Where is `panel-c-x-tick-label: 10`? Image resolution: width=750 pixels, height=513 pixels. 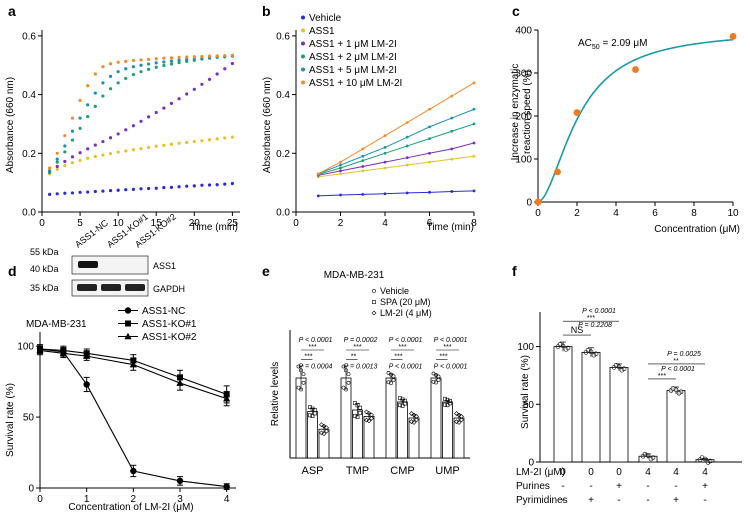
panel-c-x-tick-label: 10 is located at coordinates (733, 213).